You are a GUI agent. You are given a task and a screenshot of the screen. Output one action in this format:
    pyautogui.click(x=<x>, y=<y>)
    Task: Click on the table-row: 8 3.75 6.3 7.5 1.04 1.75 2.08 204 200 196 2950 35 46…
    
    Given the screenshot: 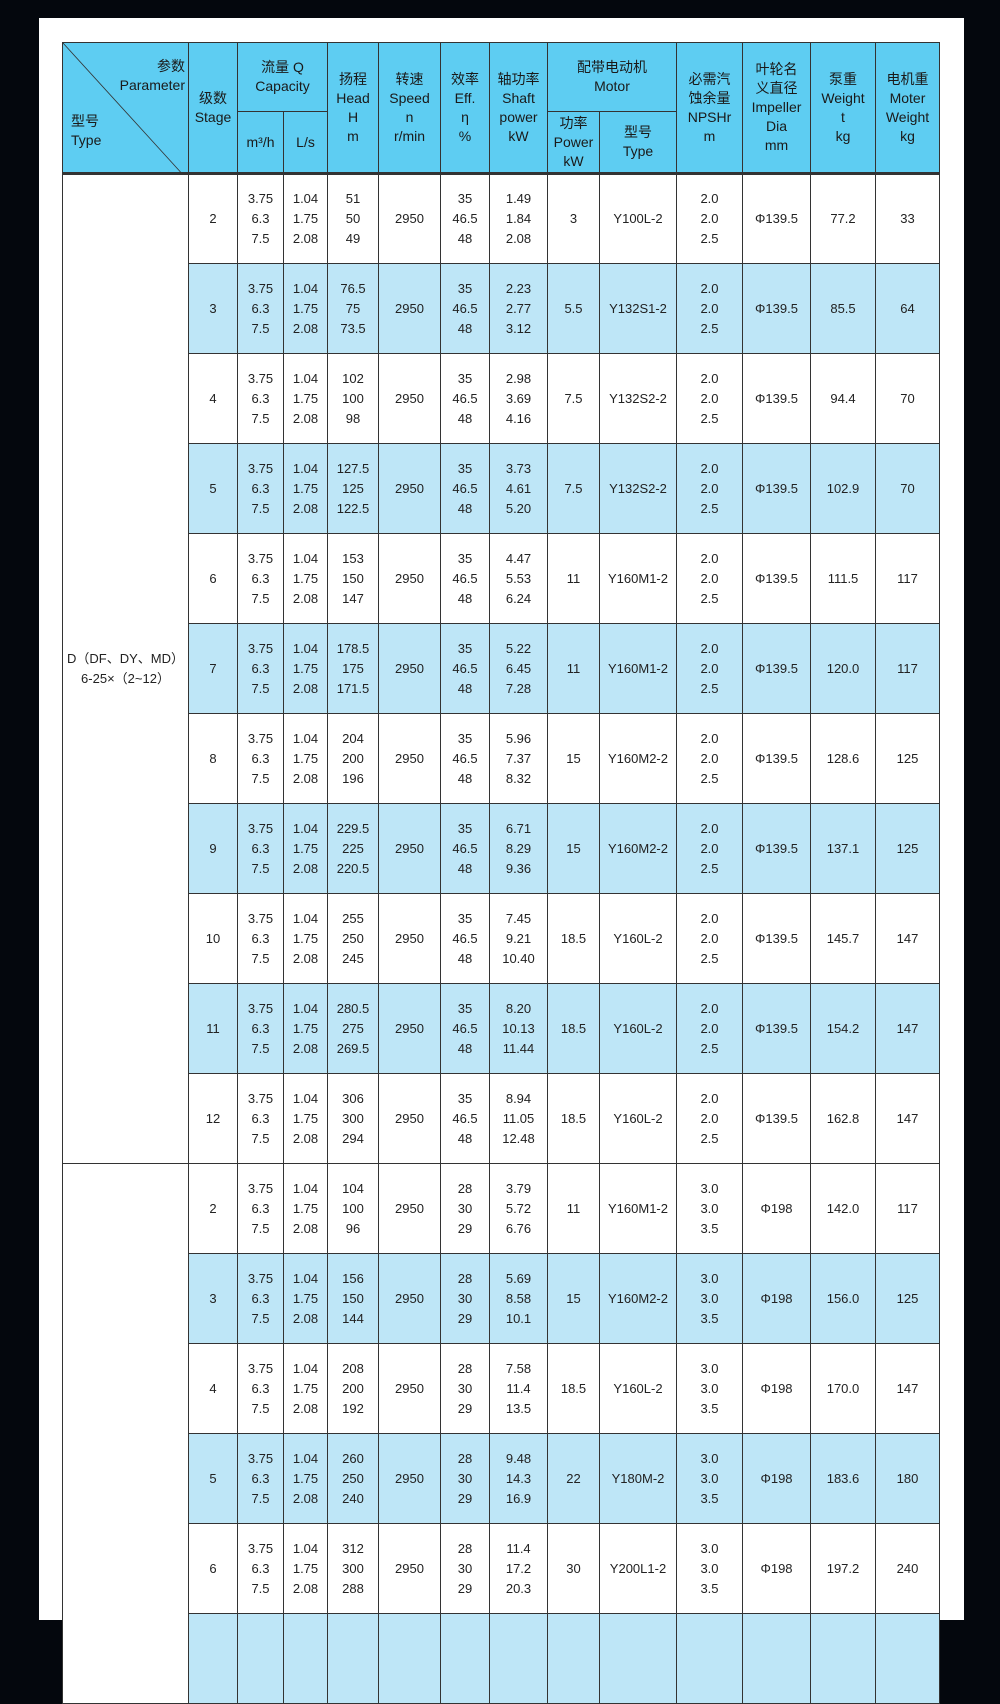 What is the action you would take?
    pyautogui.click(x=501, y=758)
    